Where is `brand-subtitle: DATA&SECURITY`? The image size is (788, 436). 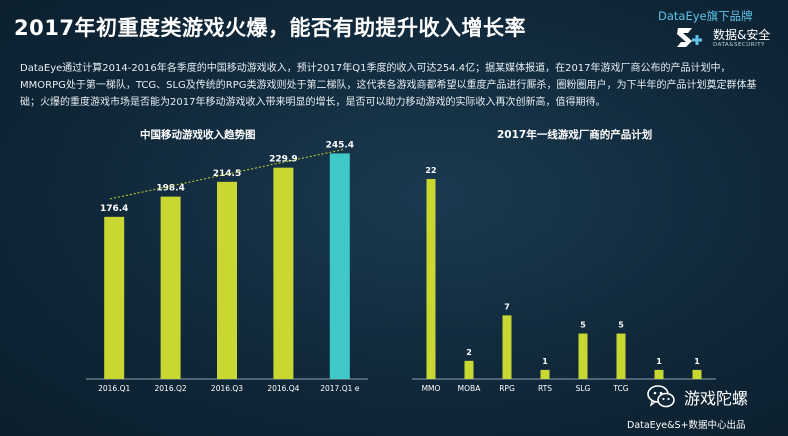 brand-subtitle: DATA&SECURITY is located at coordinates (739, 45).